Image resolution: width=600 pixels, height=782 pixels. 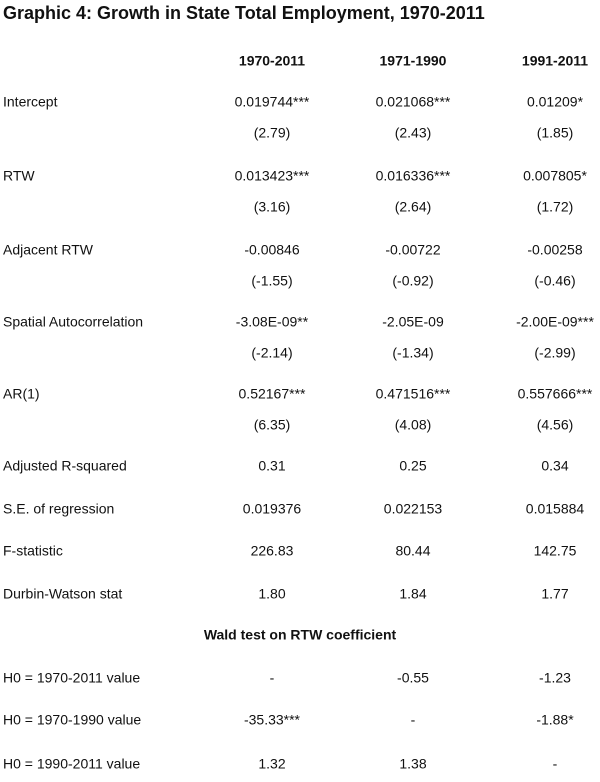 I want to click on cell: -0.00846, so click(x=271, y=250).